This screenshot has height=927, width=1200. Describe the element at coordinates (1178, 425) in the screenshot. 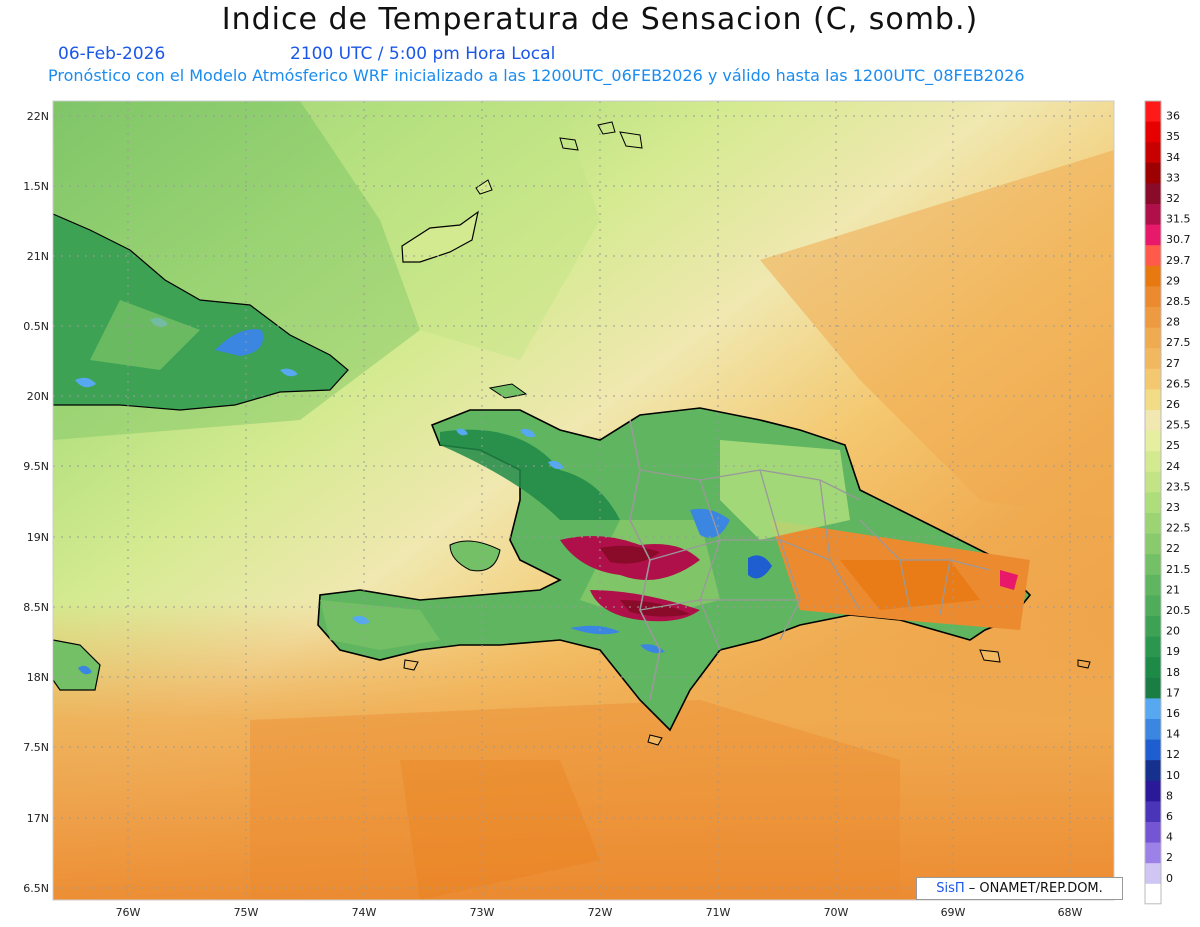

I see `colorbar-label: 25.5` at that location.